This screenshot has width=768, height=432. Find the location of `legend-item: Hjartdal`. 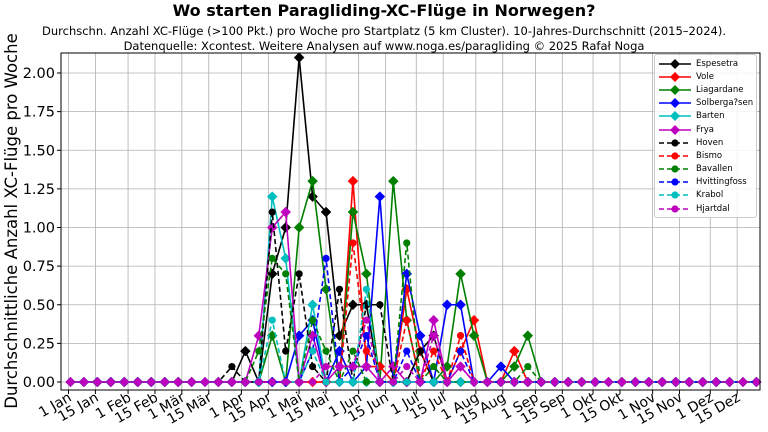

legend-item: Hjartdal is located at coordinates (705, 208).